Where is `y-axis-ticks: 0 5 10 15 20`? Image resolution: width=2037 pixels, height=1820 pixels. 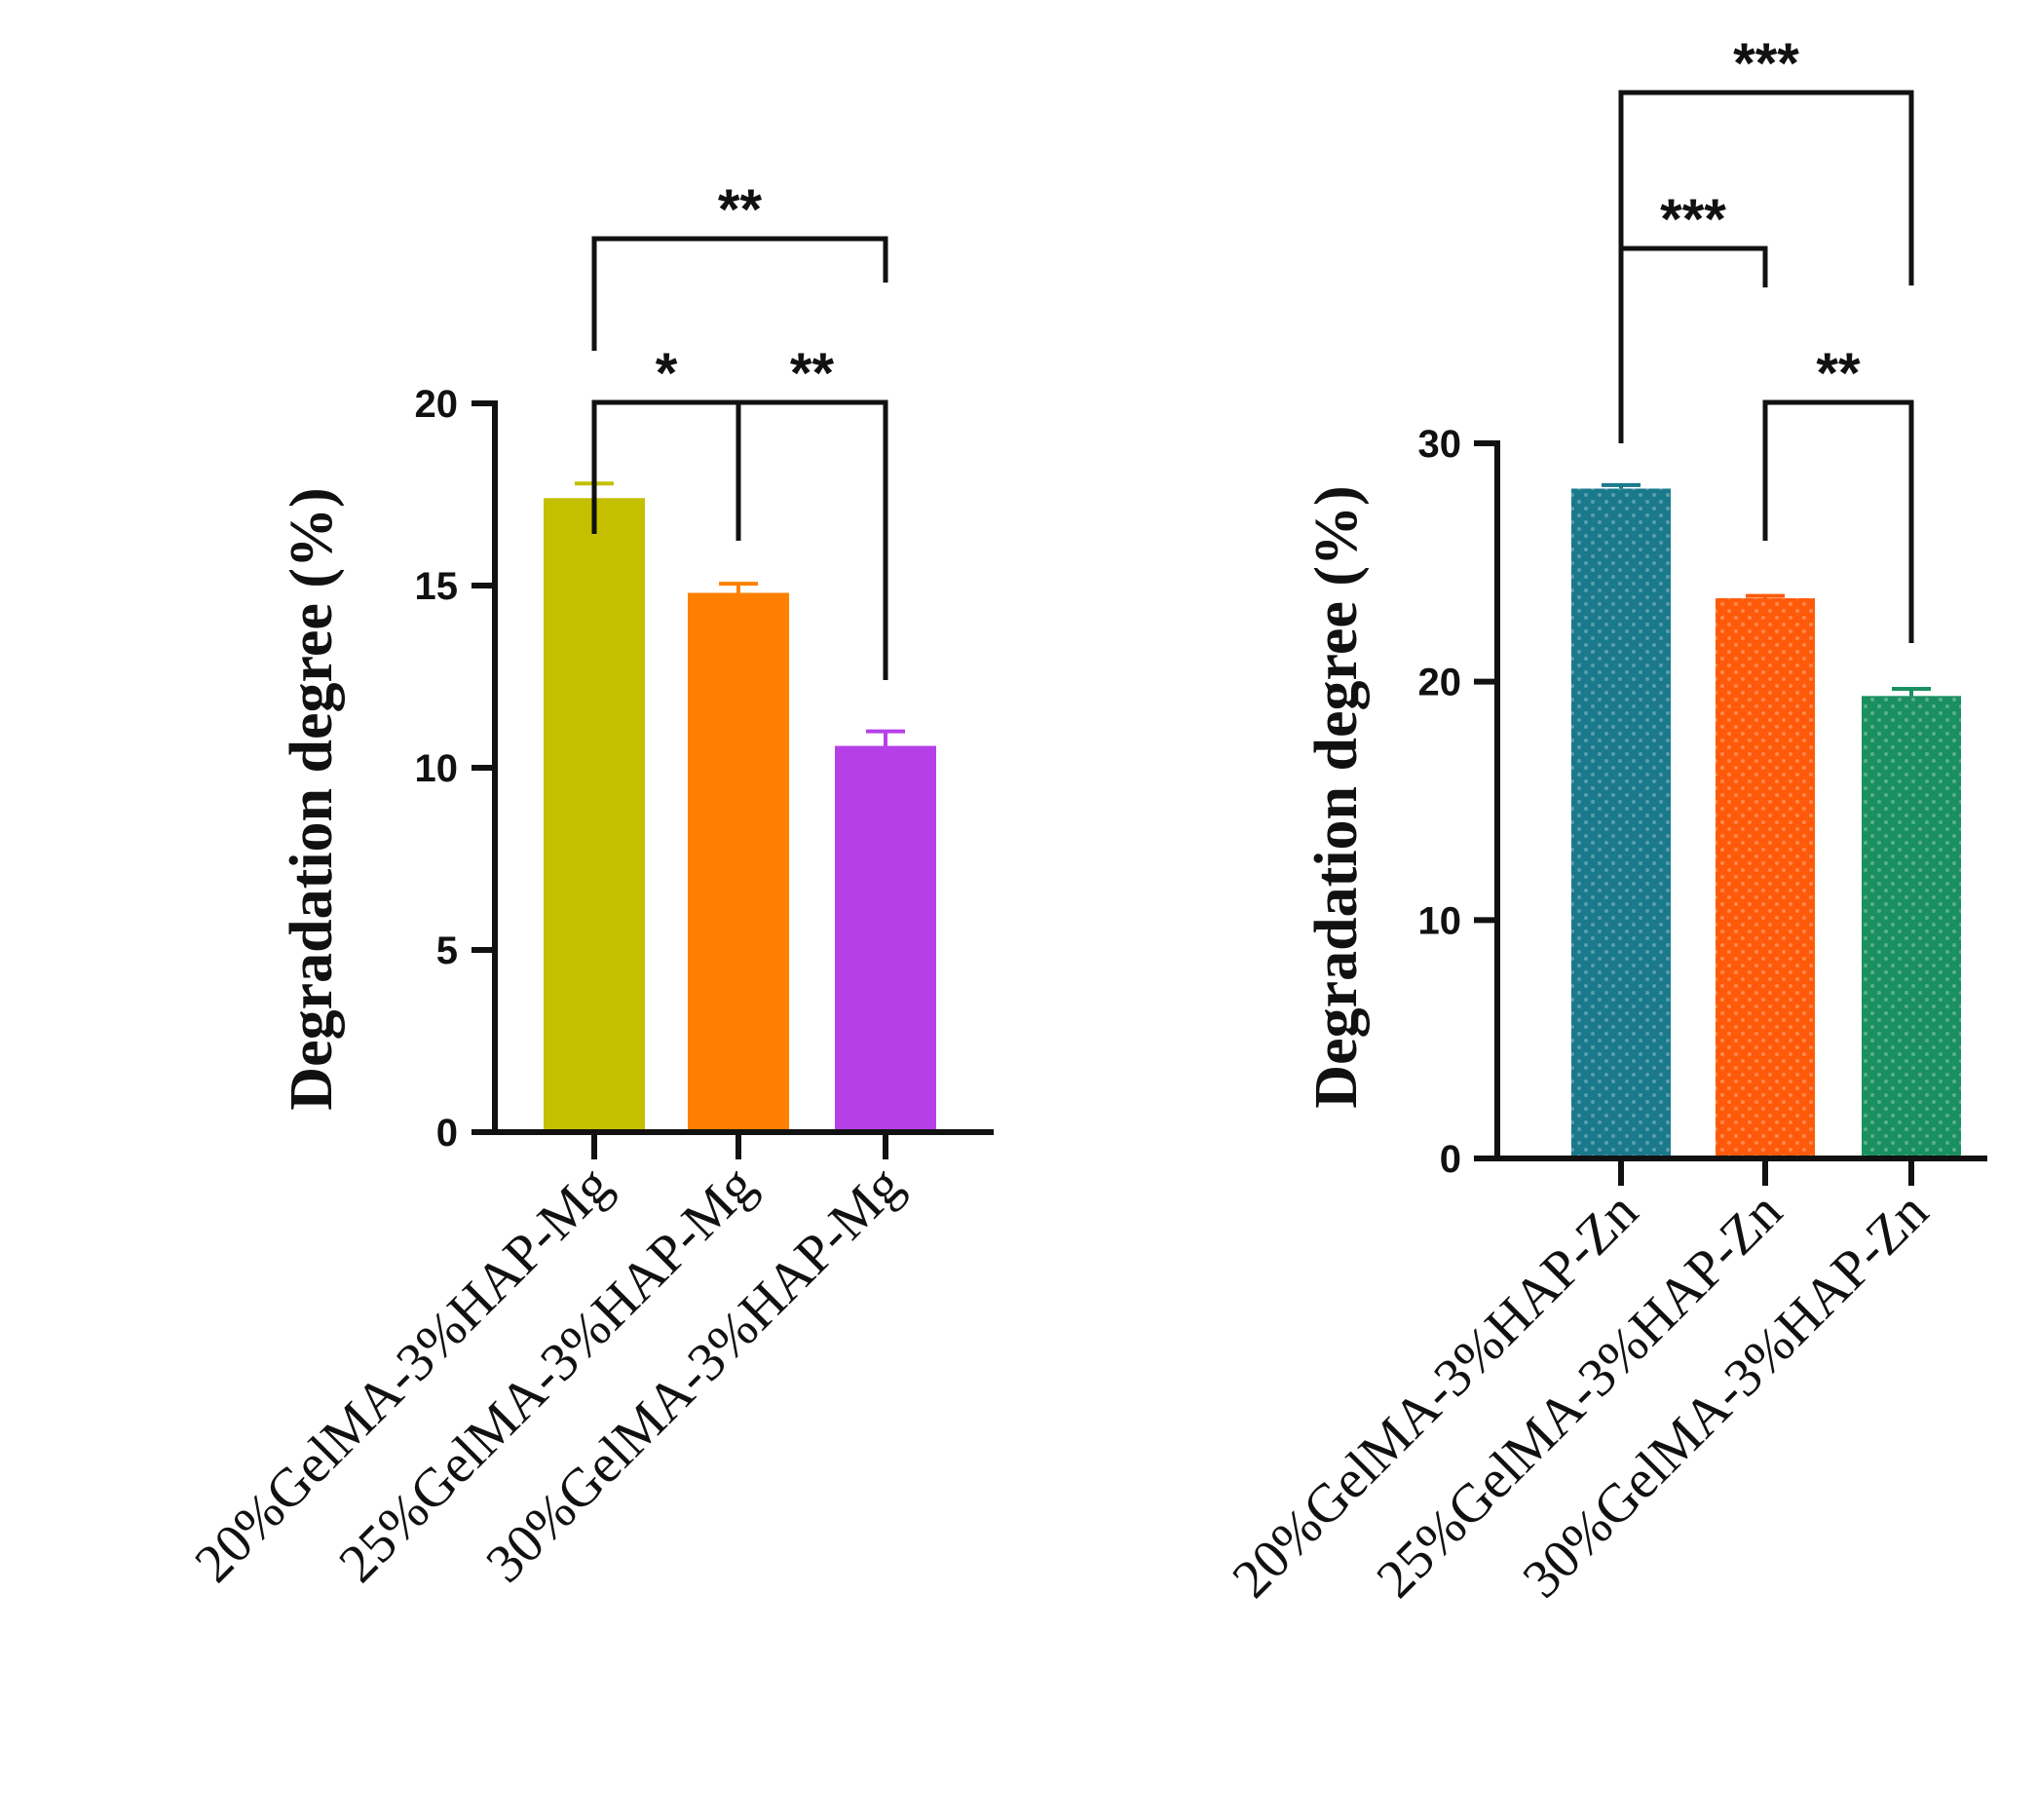
y-axis-ticks: 0 5 10 15 20 is located at coordinates (455, 769).